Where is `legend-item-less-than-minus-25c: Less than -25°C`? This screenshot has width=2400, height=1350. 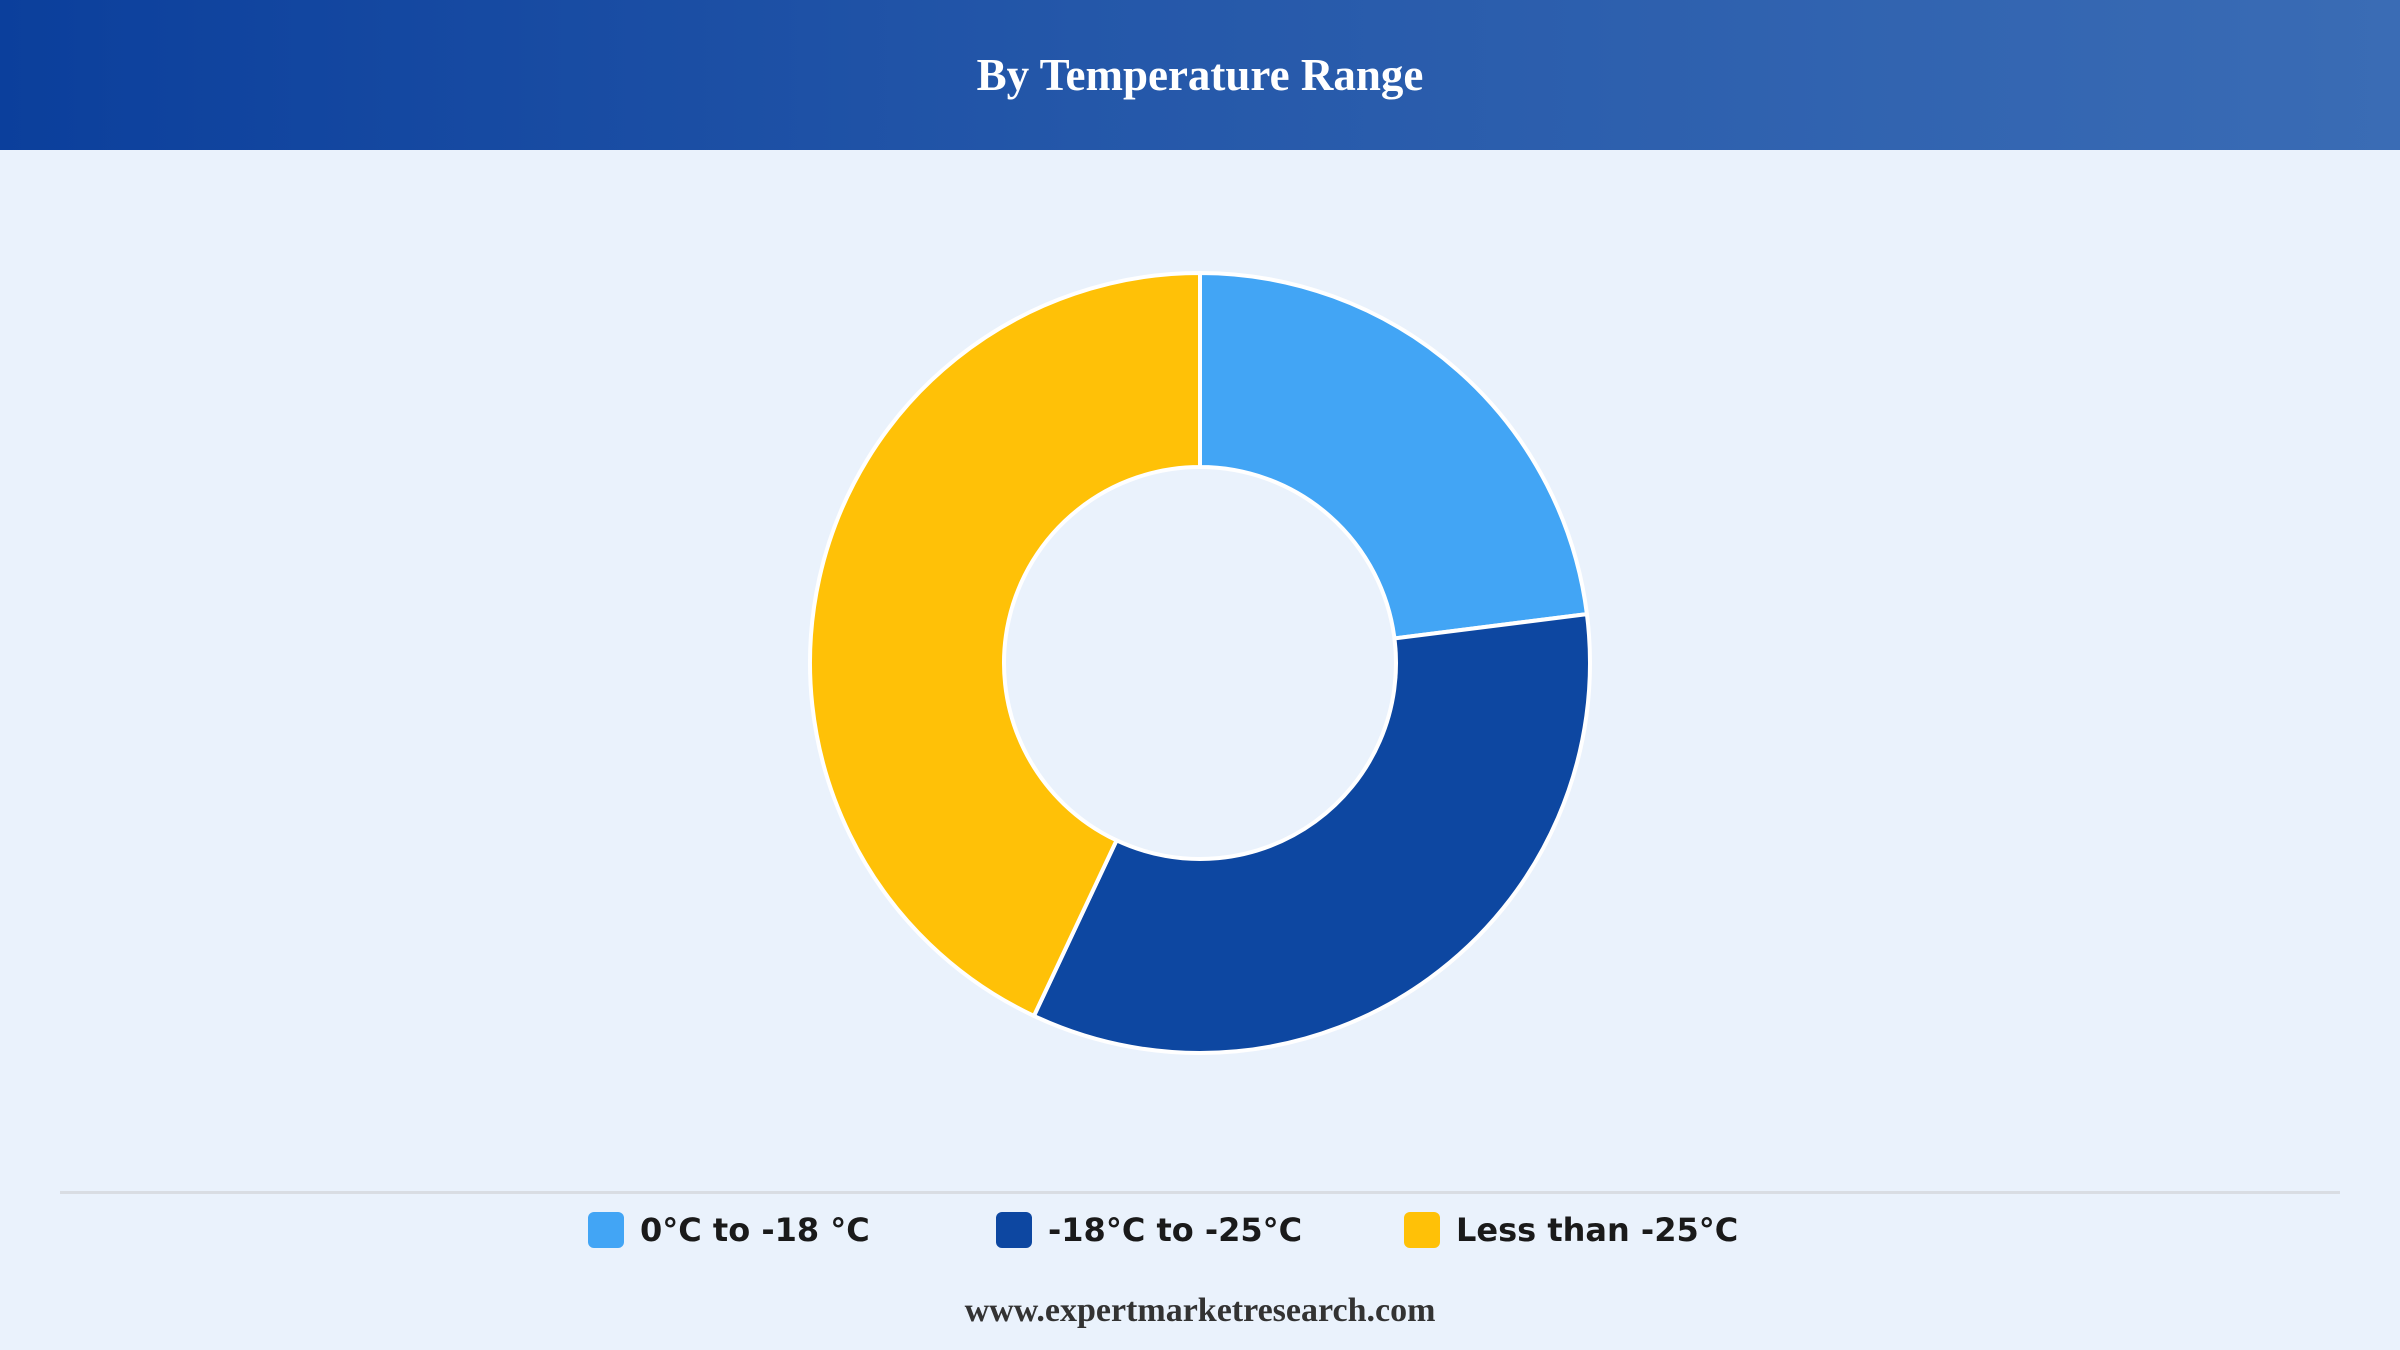 legend-item-less-than-minus-25c: Less than -25°C is located at coordinates (1571, 1230).